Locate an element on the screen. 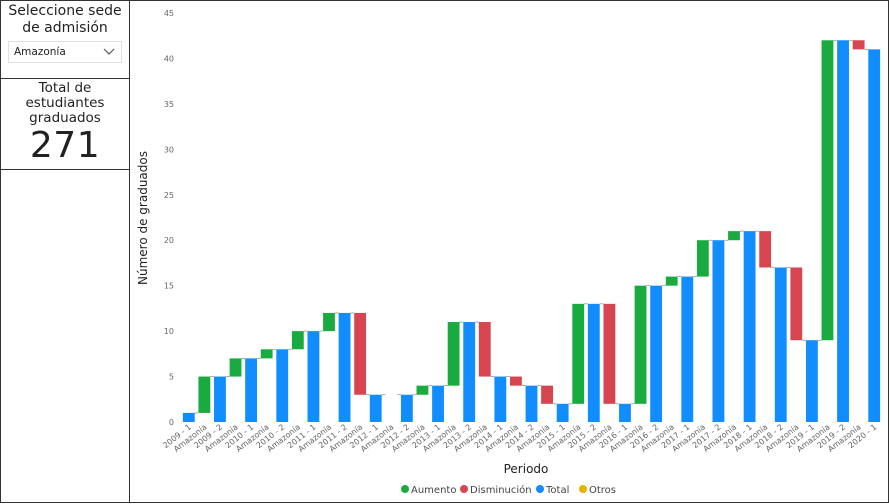 The height and width of the screenshot is (504, 889). y-tick-label: 25 is located at coordinates (169, 195).